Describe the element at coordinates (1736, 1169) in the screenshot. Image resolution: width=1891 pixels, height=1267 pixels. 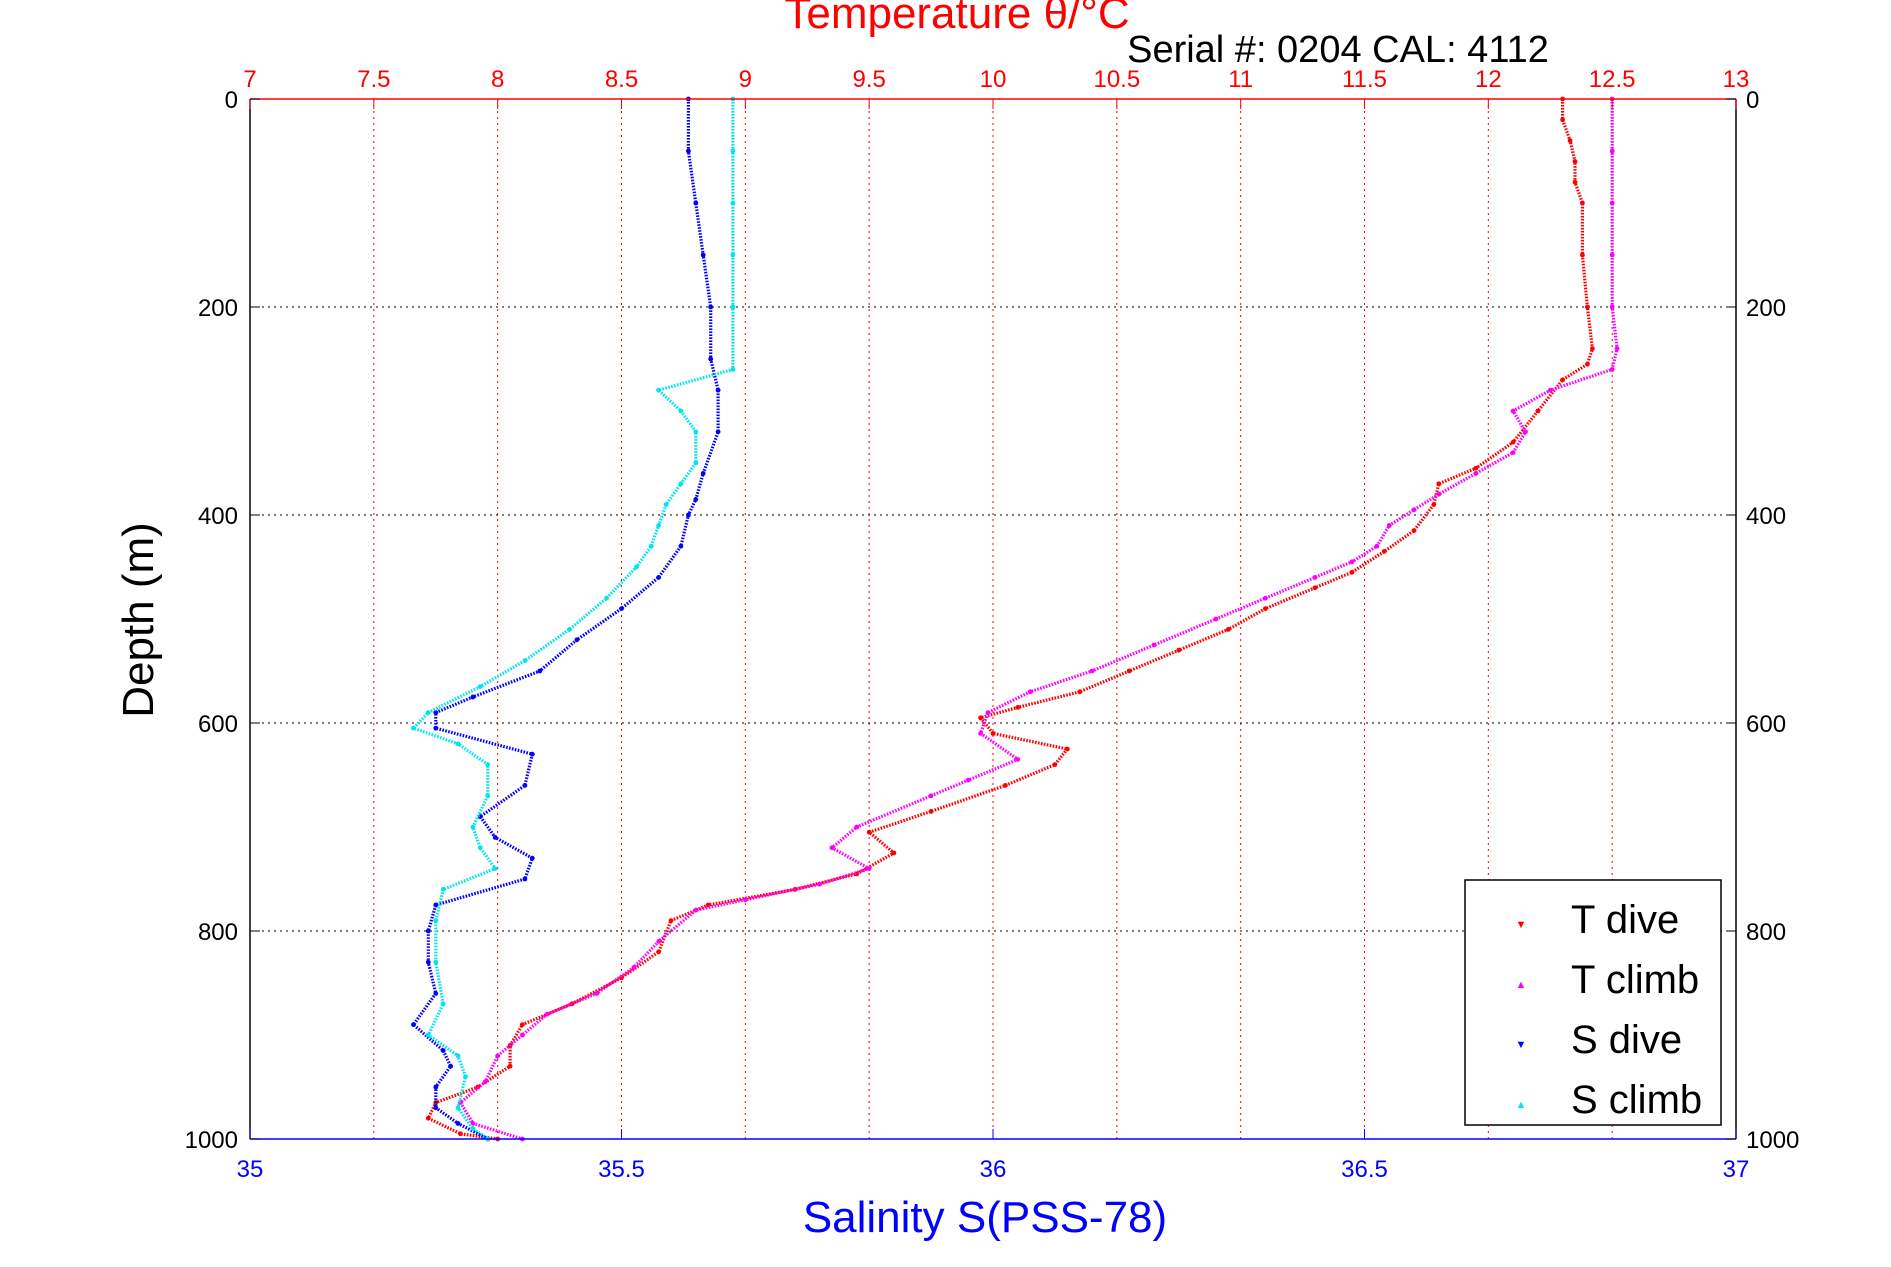
I see `salinity-tick-label: 37` at that location.